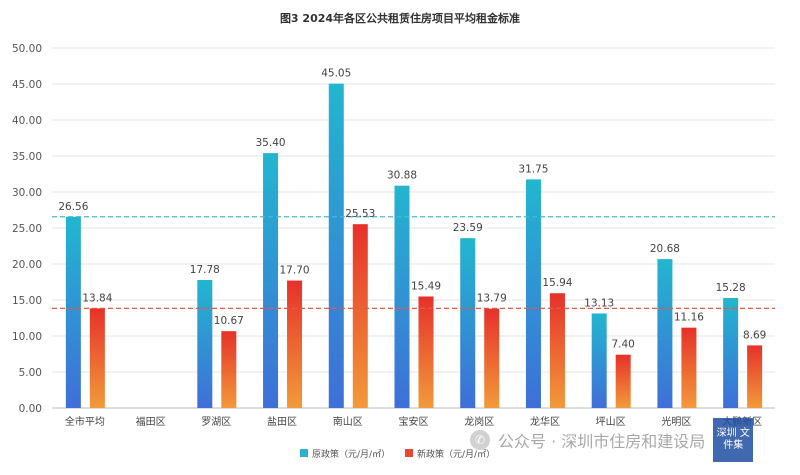  Describe the element at coordinates (27, 301) in the screenshot. I see `y-tick-label: 15.00` at that location.